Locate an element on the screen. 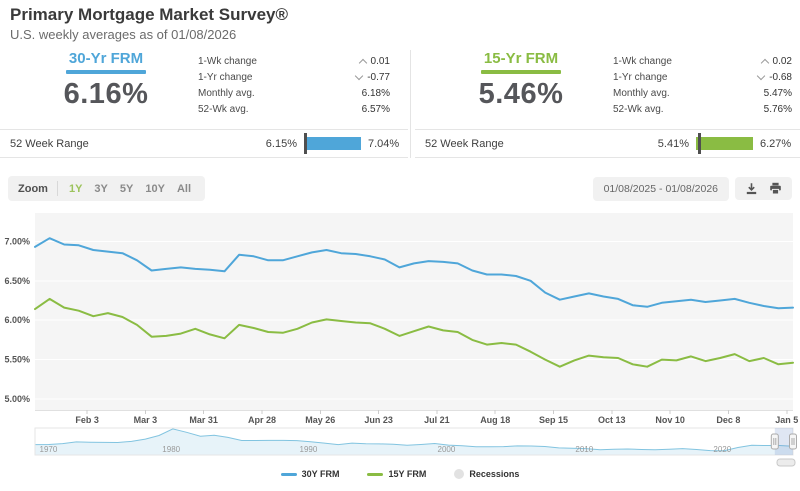 Image resolution: width=800 pixels, height=491 pixels. current-rate: 6.16% is located at coordinates (106, 94).